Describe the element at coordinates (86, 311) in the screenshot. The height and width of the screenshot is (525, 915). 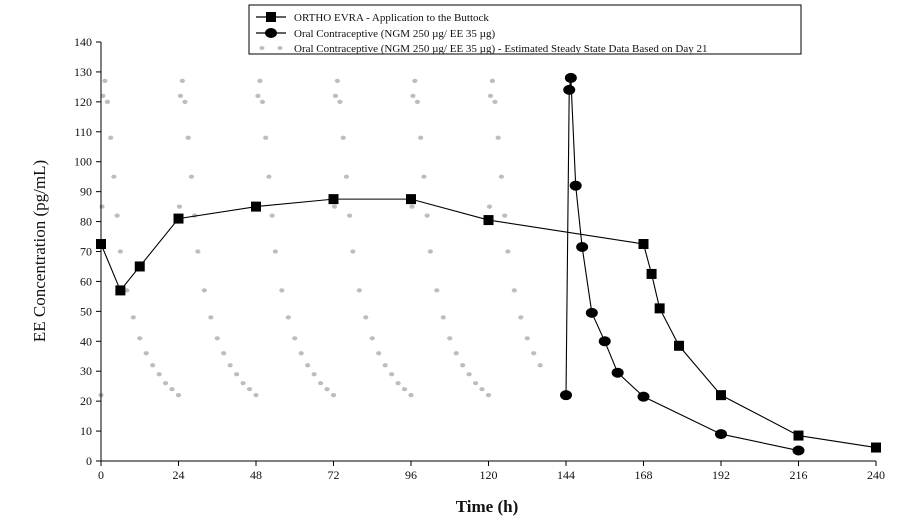
I see `y-tick-label: 50` at that location.